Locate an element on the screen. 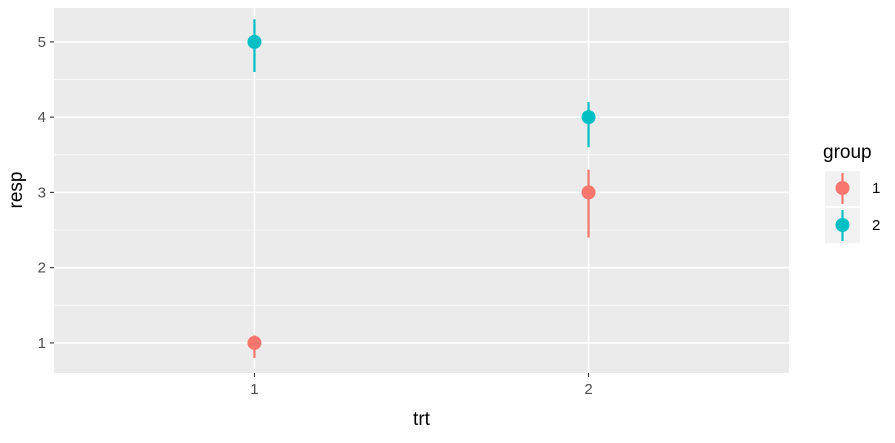 This screenshot has height=443, width=895. x-tick-label: 2 is located at coordinates (588, 389).